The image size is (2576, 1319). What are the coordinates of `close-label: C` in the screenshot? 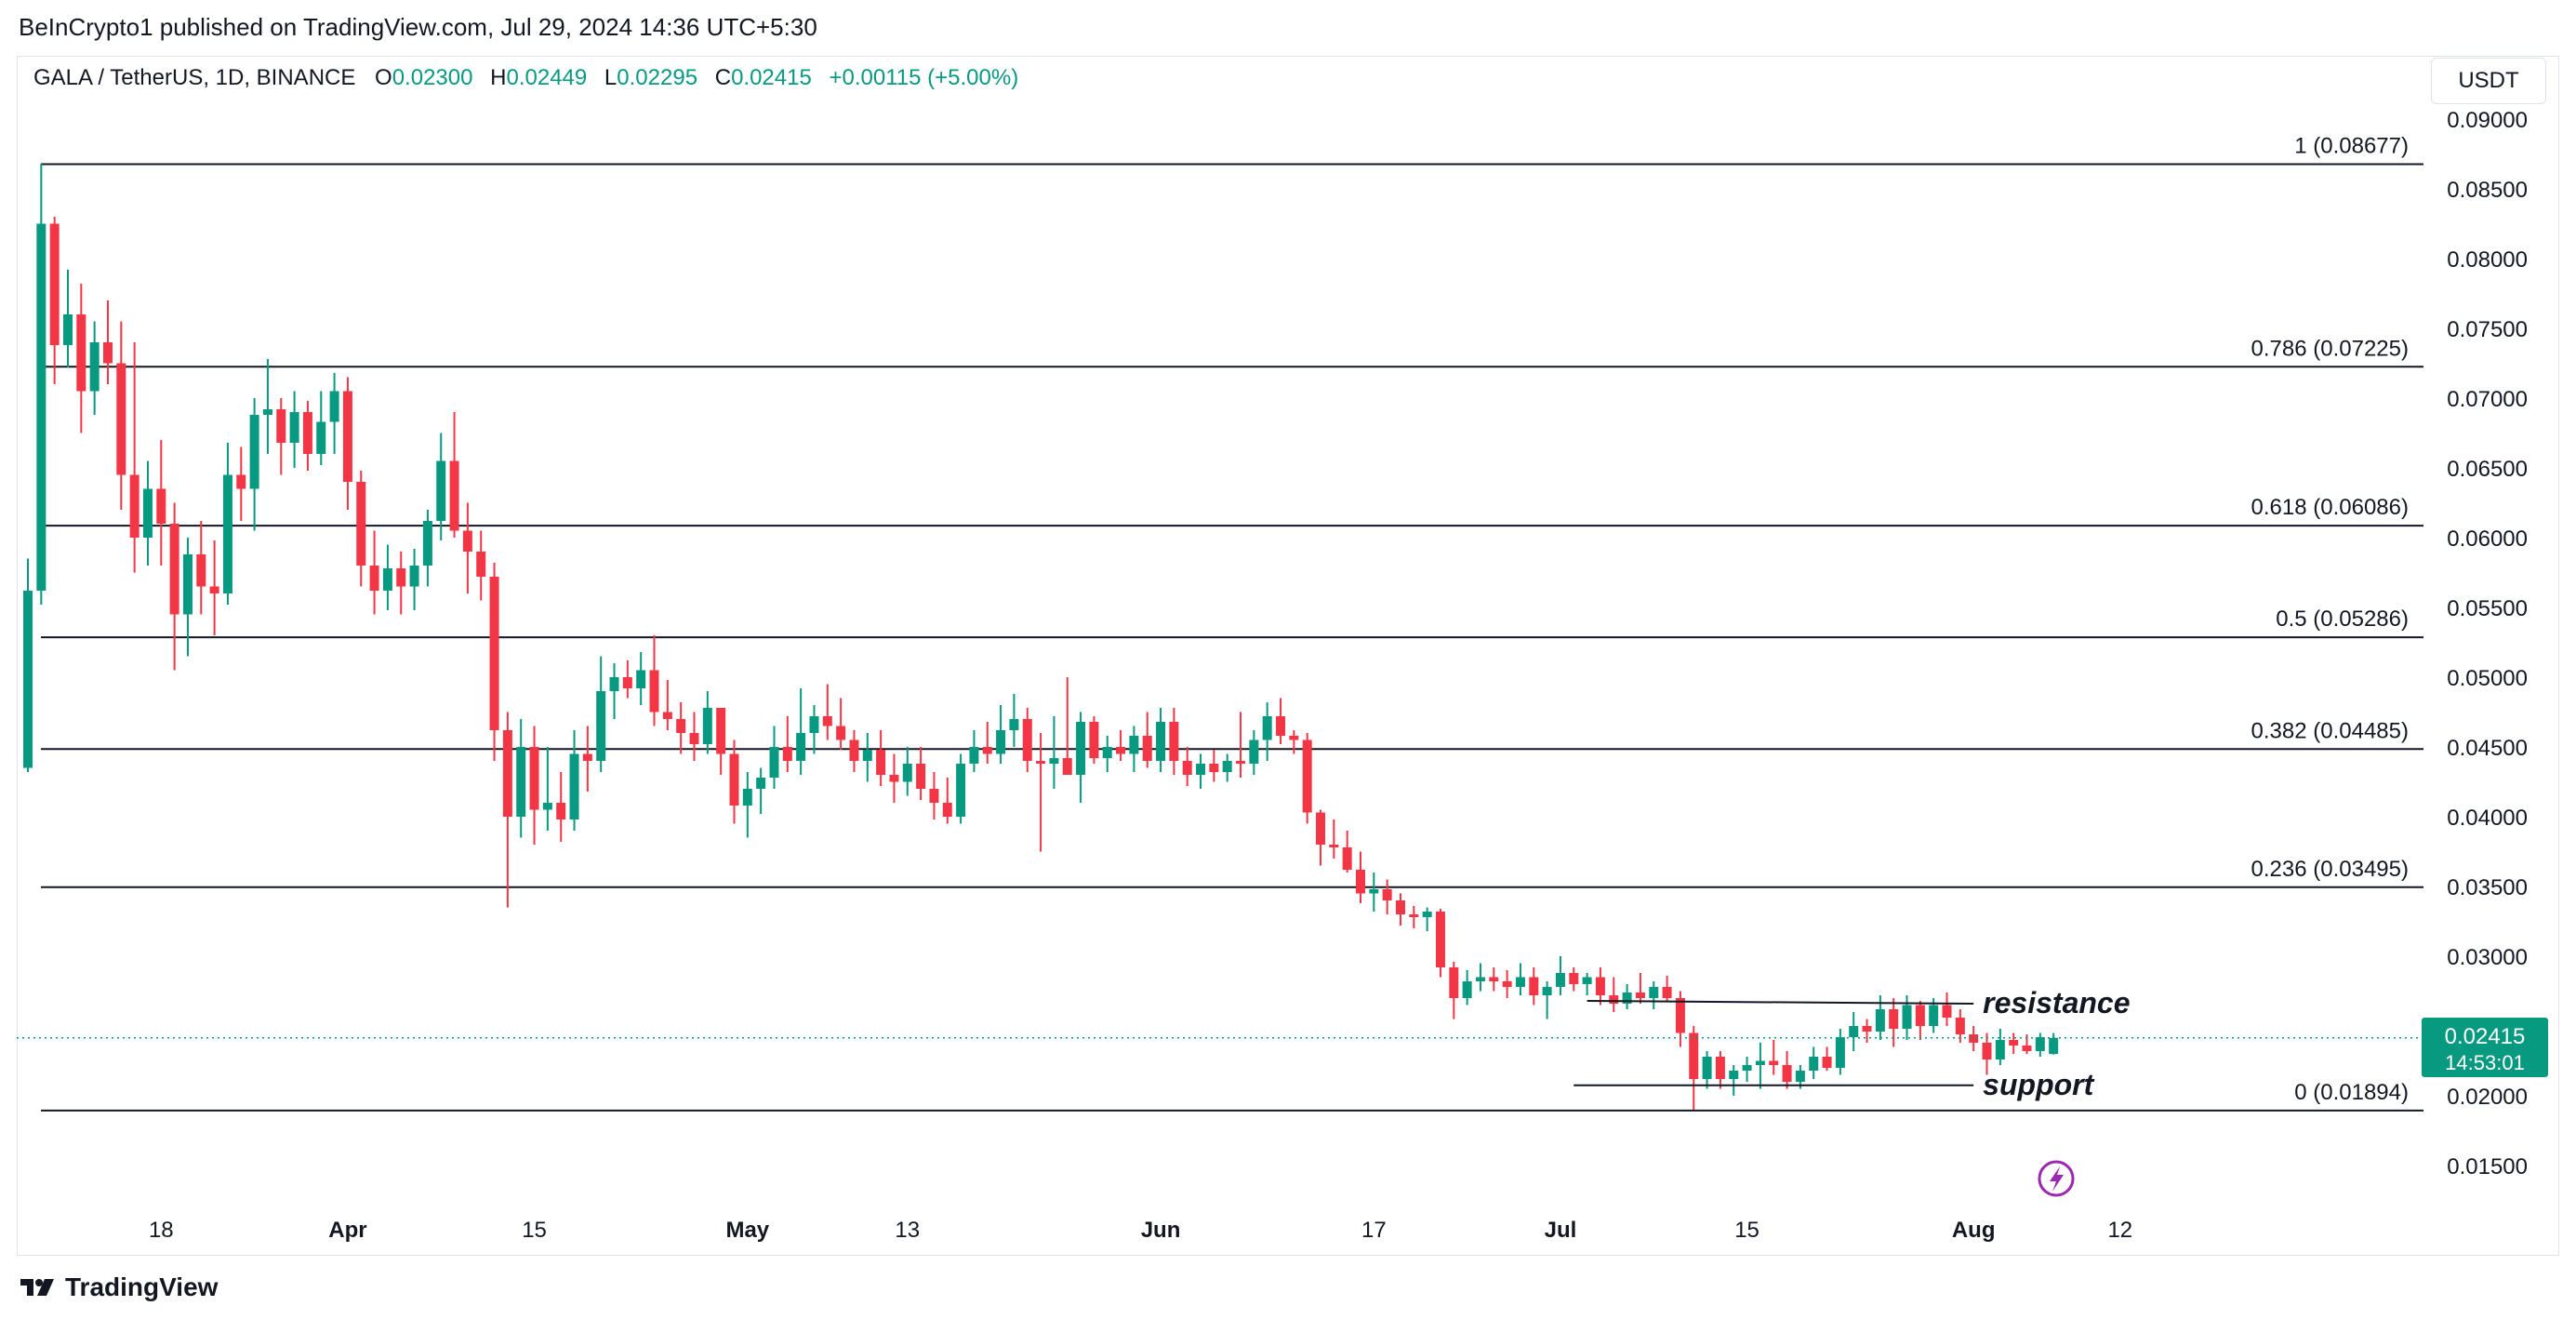 It's located at (723, 77).